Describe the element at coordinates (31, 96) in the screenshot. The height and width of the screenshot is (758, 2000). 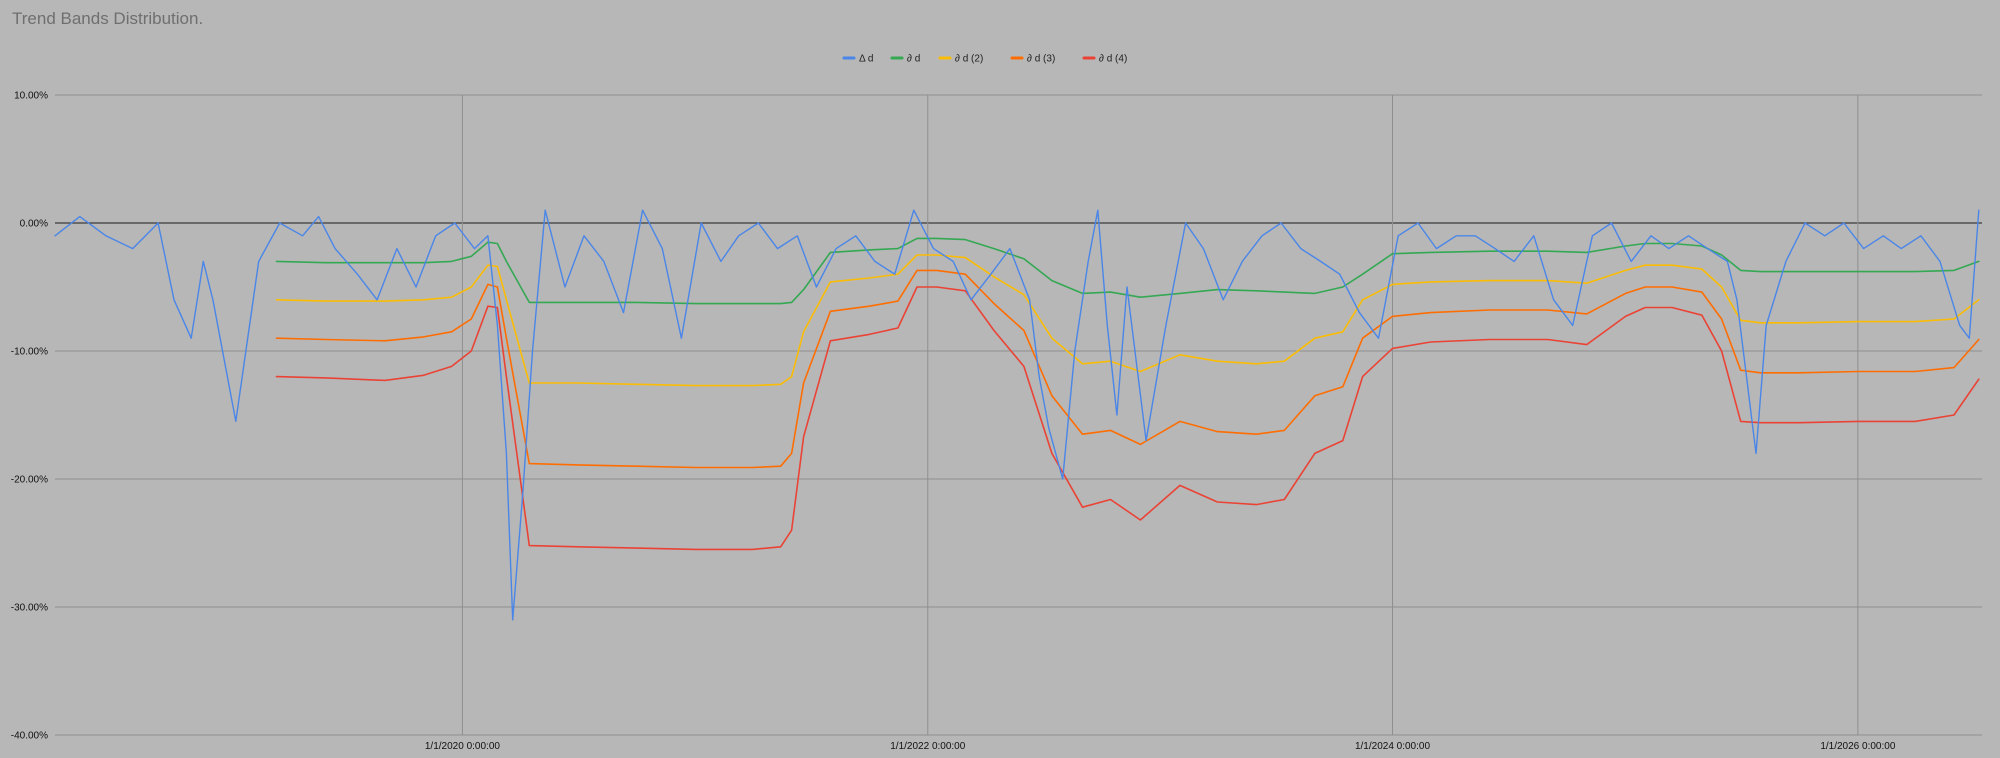
I see `y-tick-label: 10.00%` at that location.